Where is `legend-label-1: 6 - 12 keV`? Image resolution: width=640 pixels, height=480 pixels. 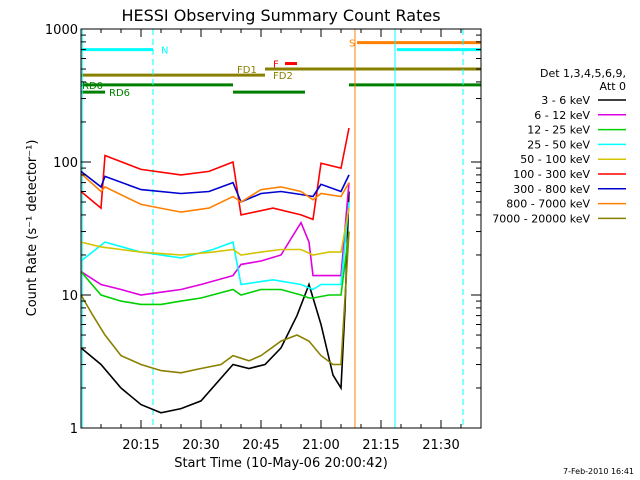 legend-label-1: 6 - 12 keV is located at coordinates (562, 115).